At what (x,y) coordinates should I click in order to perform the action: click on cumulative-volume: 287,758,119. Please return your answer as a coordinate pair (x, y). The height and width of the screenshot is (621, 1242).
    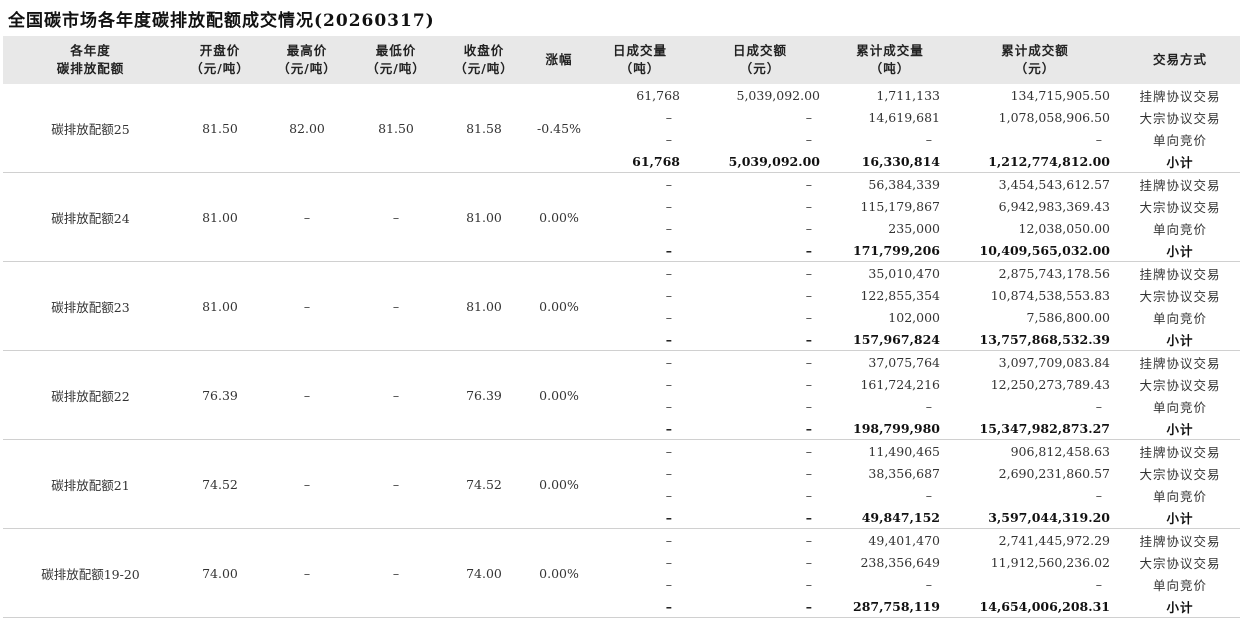
    Looking at the image, I should click on (890, 606).